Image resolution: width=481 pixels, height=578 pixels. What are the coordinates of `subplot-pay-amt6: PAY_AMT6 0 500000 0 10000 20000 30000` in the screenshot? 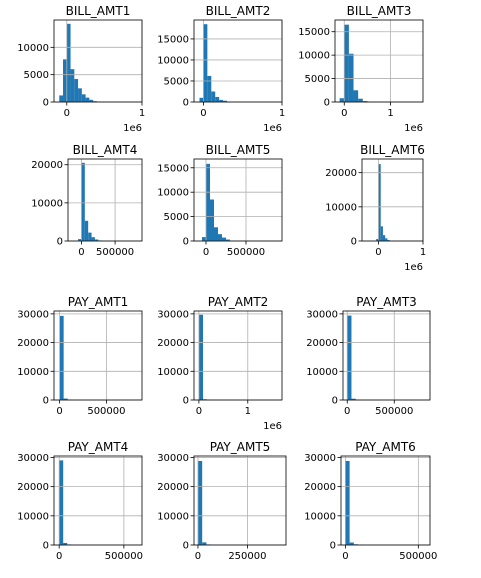 It's located at (370, 501).